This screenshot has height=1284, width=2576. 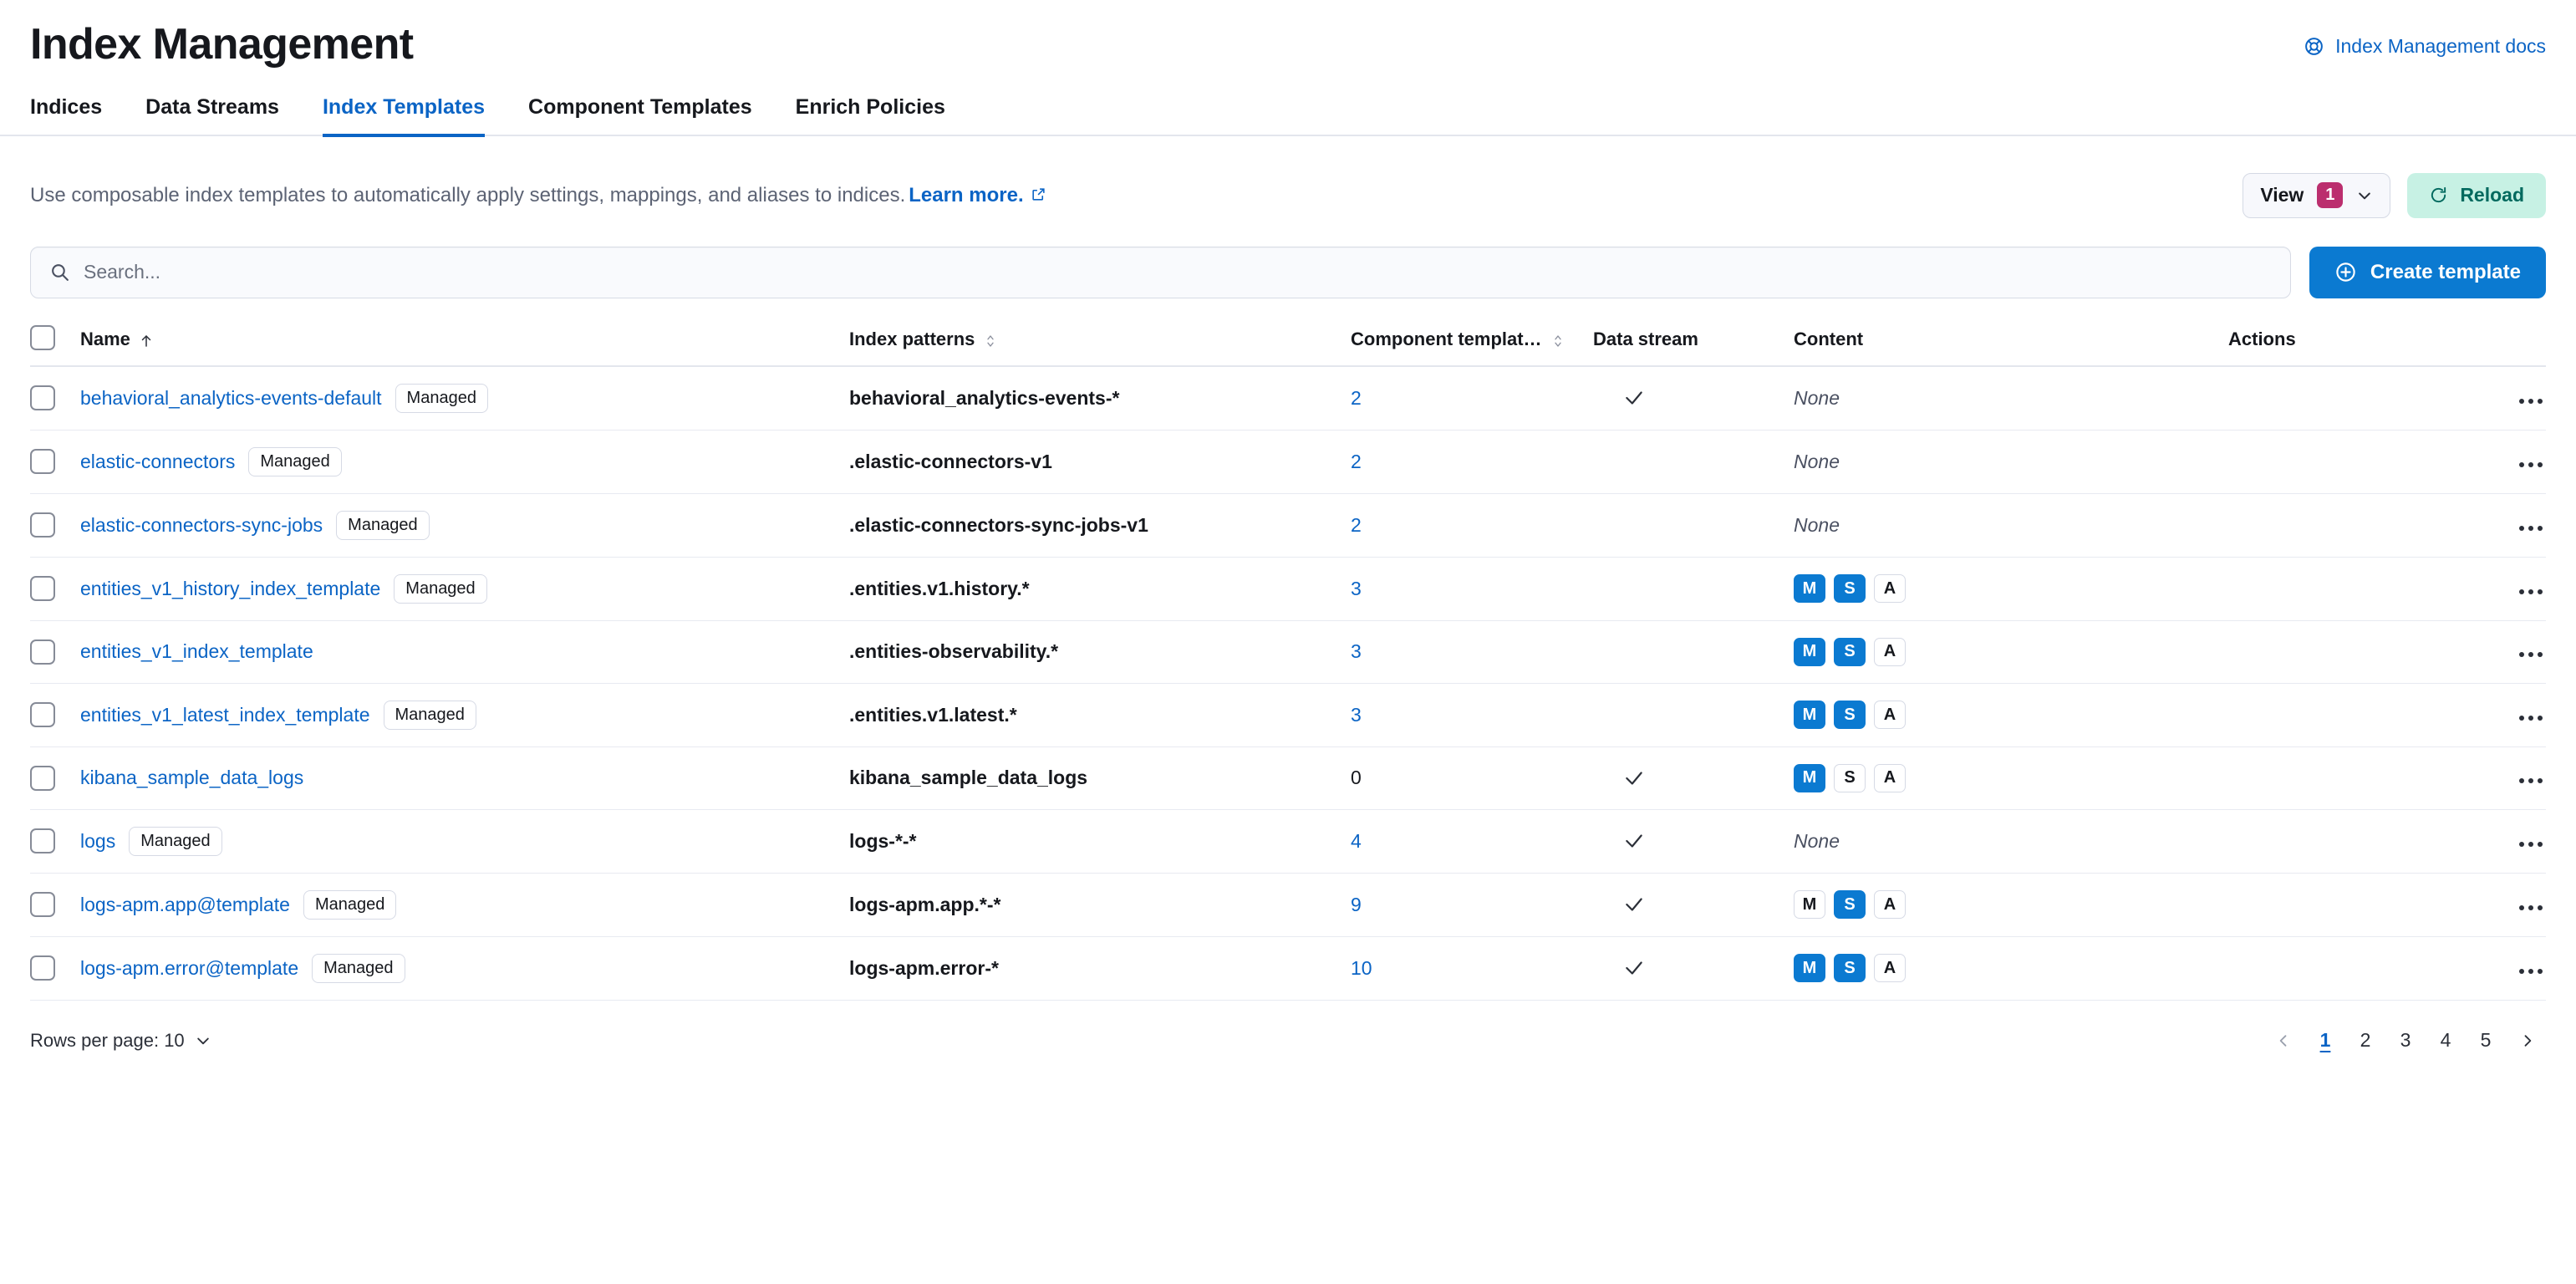 What do you see at coordinates (185, 904) in the screenshot?
I see `template-name-link: logs-apm.app@template` at bounding box center [185, 904].